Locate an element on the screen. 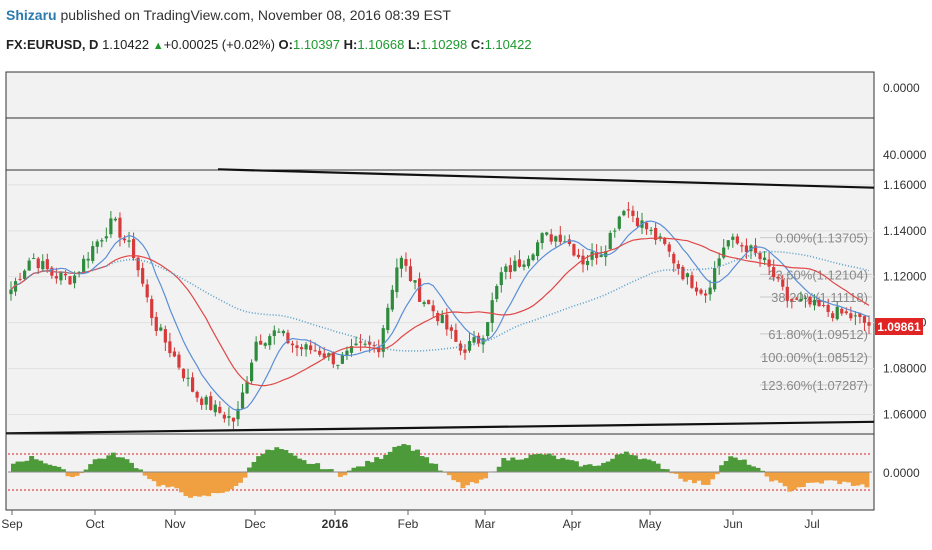 The height and width of the screenshot is (550, 932). symbol-label: FX:EURUSD, D is located at coordinates (52, 44).